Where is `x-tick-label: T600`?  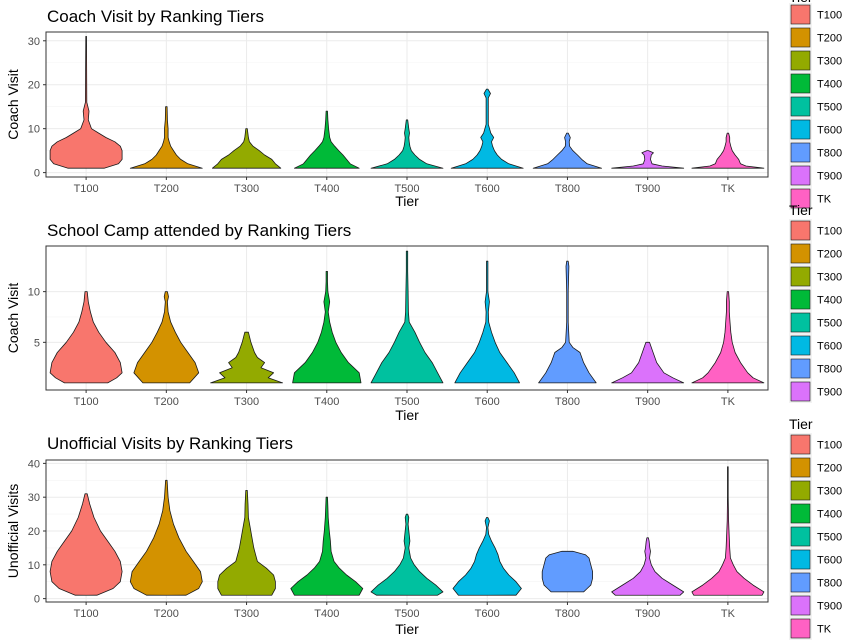 x-tick-label: T600 is located at coordinates (487, 402).